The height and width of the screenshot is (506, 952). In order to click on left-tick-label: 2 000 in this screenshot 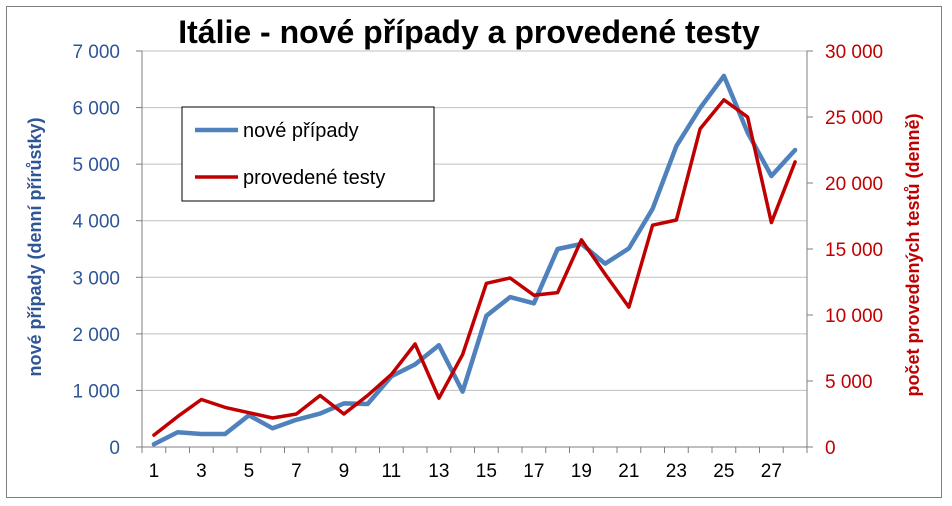, I will do `click(96, 335)`.